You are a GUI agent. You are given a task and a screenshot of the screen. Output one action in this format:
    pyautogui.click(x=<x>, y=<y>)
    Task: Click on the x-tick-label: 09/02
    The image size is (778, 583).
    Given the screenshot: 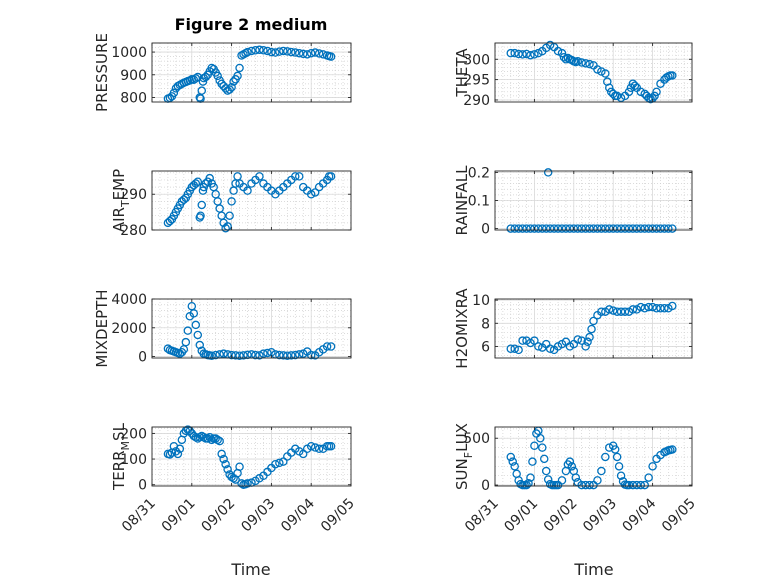 What is the action you would take?
    pyautogui.click(x=561, y=516)
    